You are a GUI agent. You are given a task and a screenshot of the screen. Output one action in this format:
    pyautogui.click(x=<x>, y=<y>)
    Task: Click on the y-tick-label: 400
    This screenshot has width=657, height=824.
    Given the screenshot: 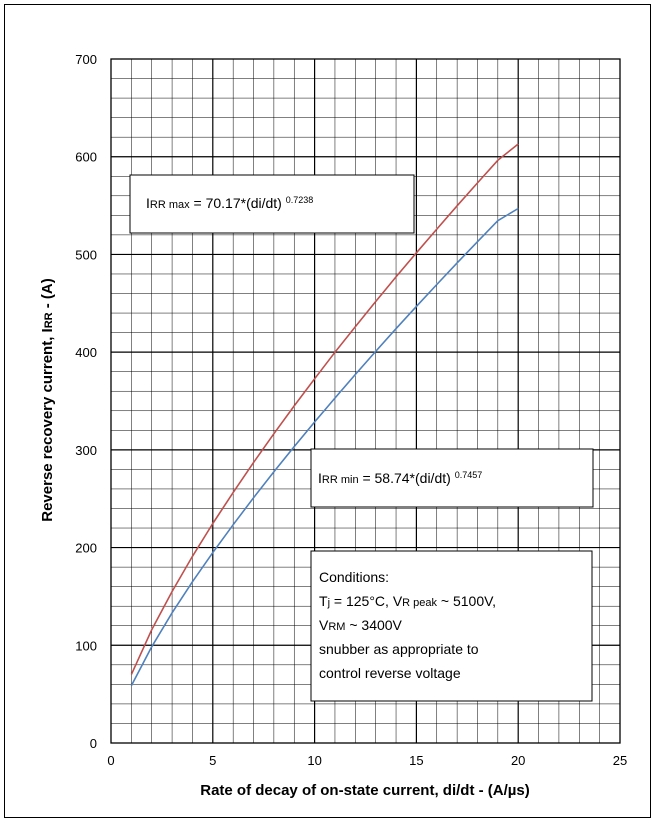 What is the action you would take?
    pyautogui.click(x=86, y=352)
    